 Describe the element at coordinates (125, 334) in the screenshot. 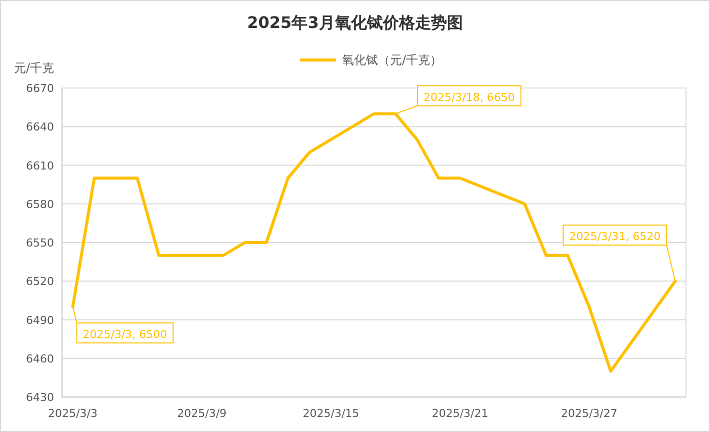

I see `annotation: 2025/3/3, 6500` at that location.